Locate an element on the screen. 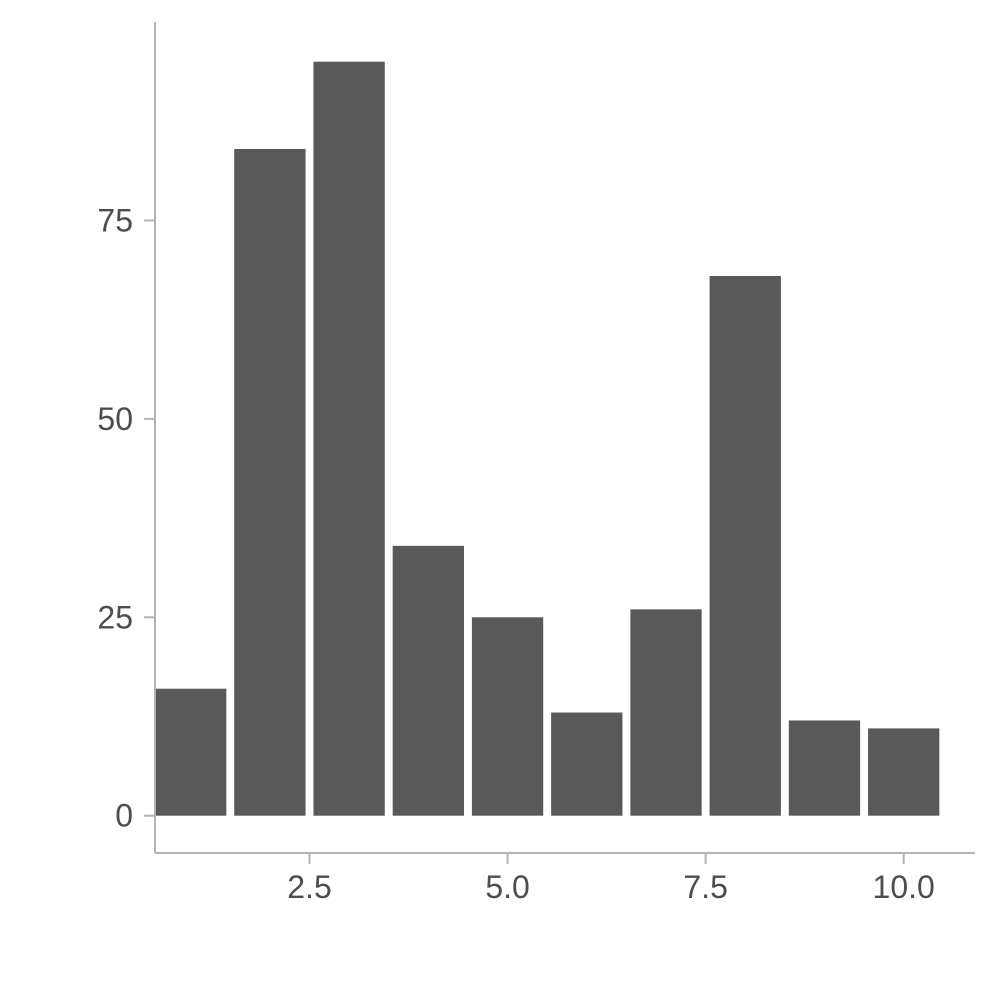 The height and width of the screenshot is (1000, 1000). x-tick-label: 5.0 is located at coordinates (507, 887).